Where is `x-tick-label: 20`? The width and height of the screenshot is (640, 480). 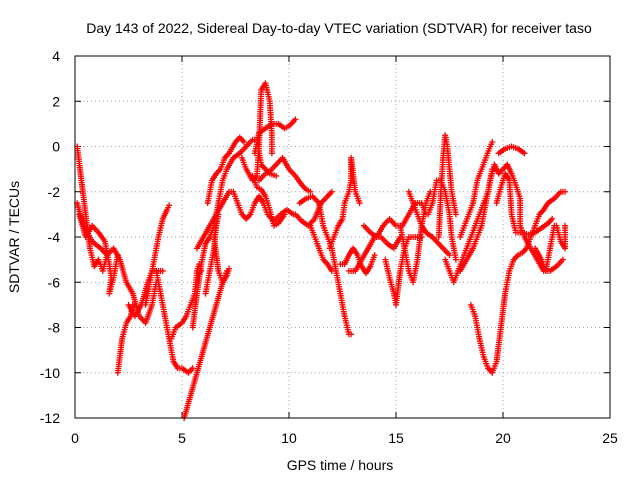 x-tick-label: 20 is located at coordinates (503, 438).